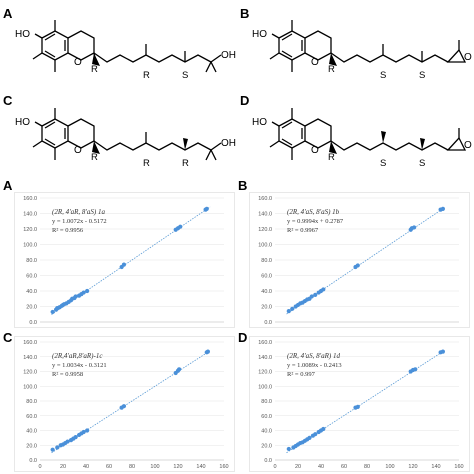 The image size is (474, 474). Describe the element at coordinates (245, 100) in the screenshot. I see `panel-letter-d-top: D` at that location.